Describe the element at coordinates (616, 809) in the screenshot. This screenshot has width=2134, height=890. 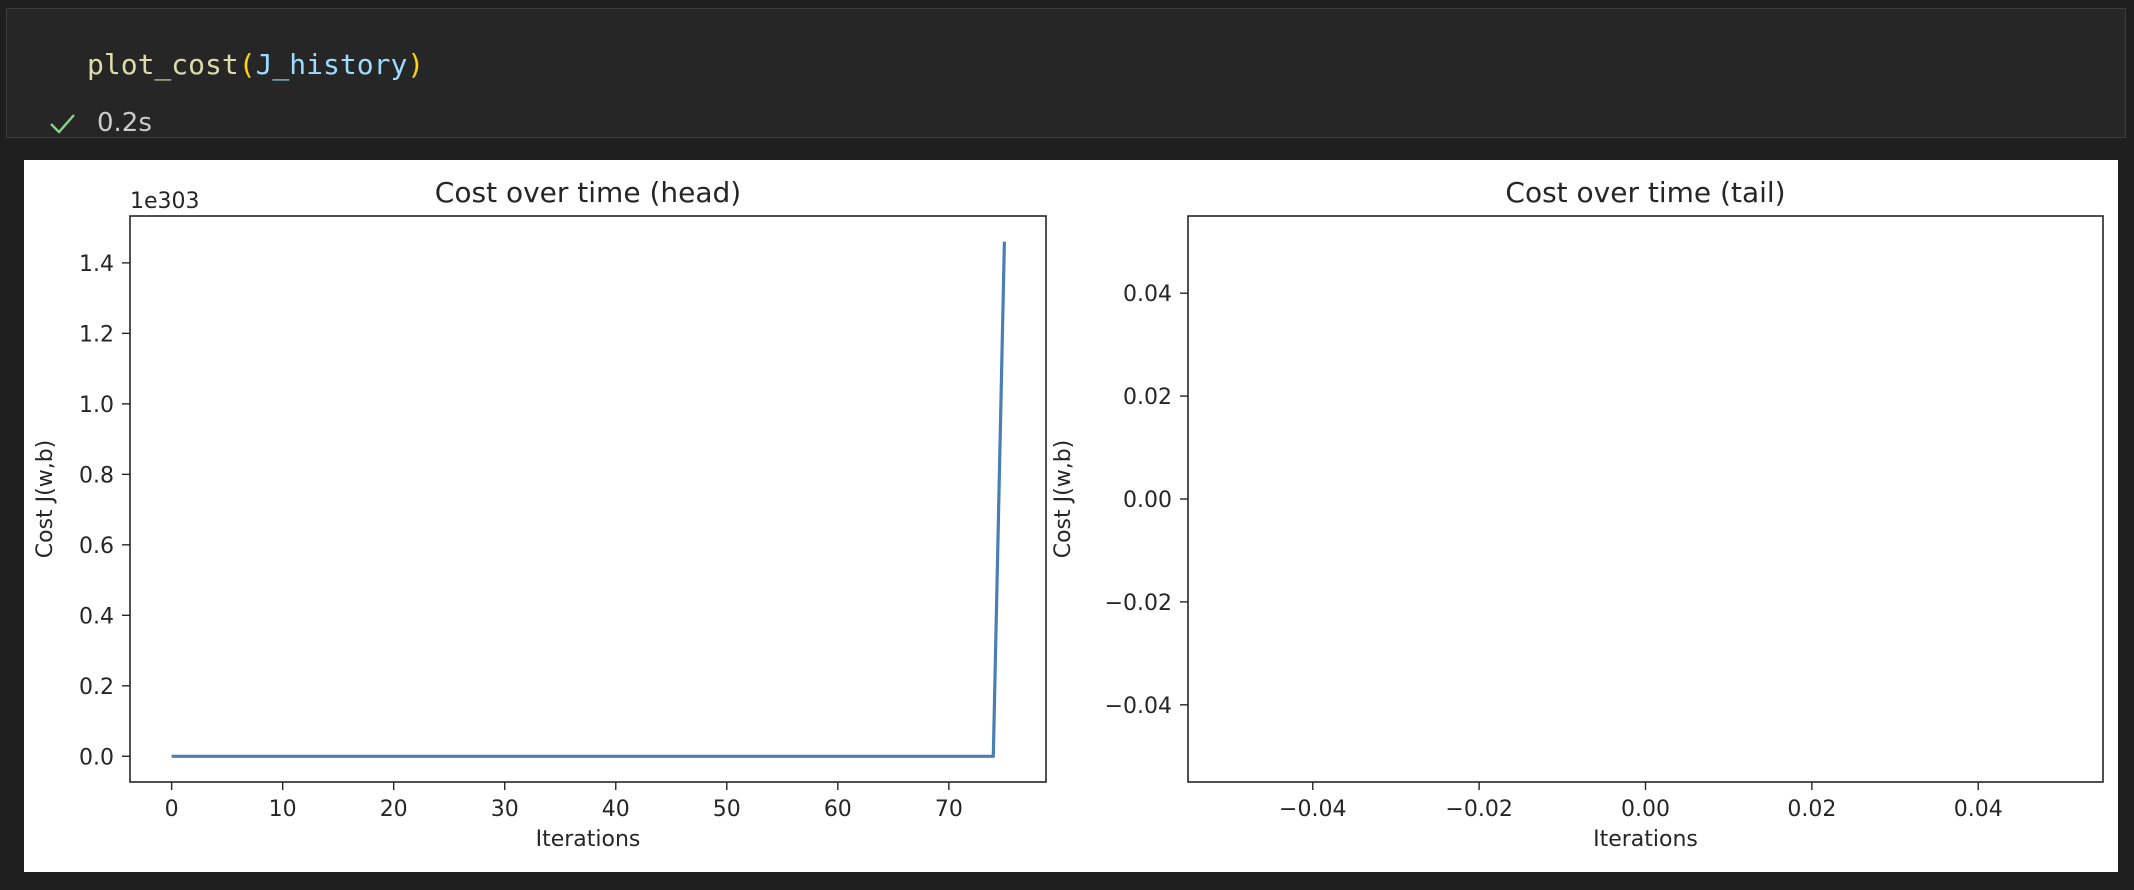
I see `x-tick-label: 40` at that location.